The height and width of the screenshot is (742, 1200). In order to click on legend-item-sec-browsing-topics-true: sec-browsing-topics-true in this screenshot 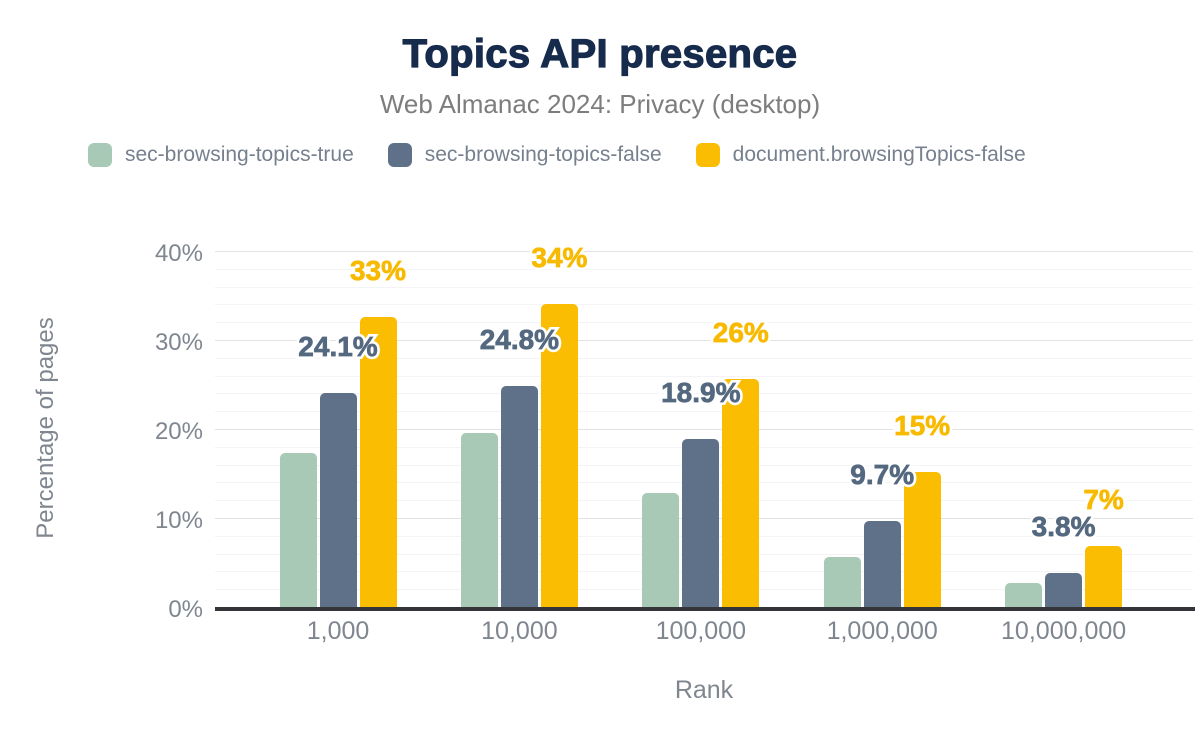, I will do `click(221, 155)`.